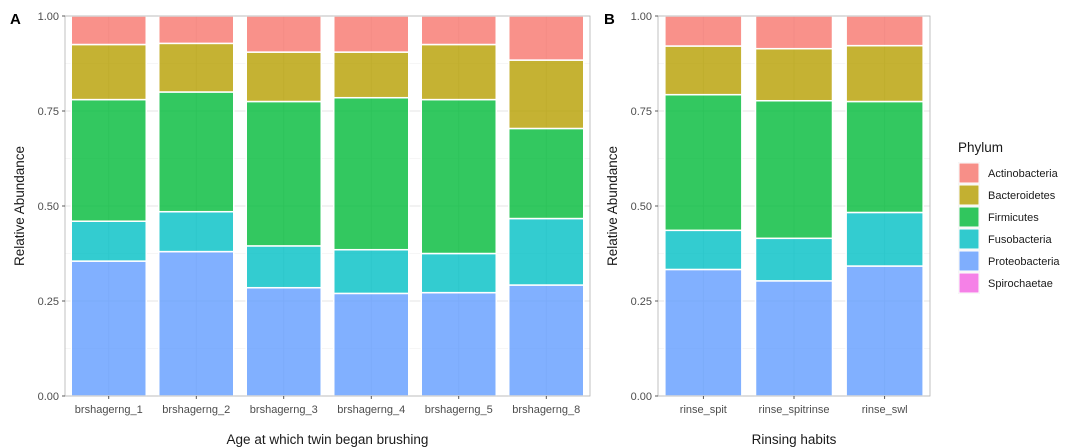 Image resolution: width=1069 pixels, height=448 pixels. Describe the element at coordinates (609, 19) in the screenshot. I see `panel-label: B` at that location.